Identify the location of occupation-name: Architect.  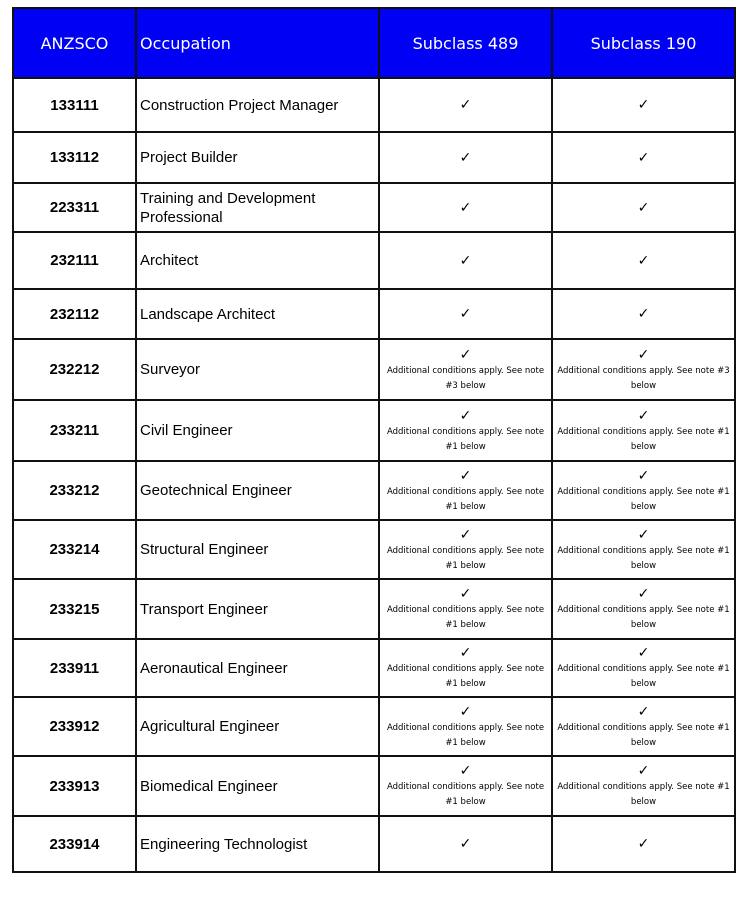
(257, 260).